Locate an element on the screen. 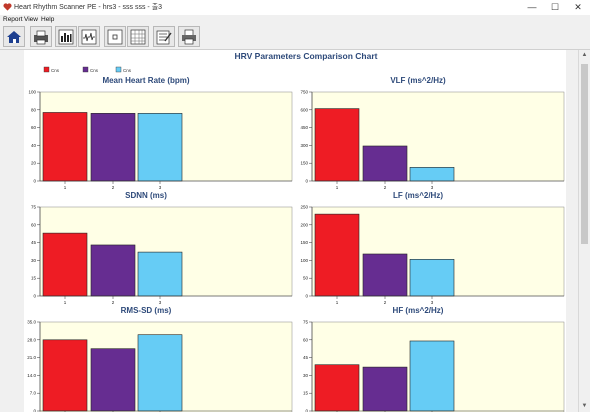  waveform-button is located at coordinates (89, 36).